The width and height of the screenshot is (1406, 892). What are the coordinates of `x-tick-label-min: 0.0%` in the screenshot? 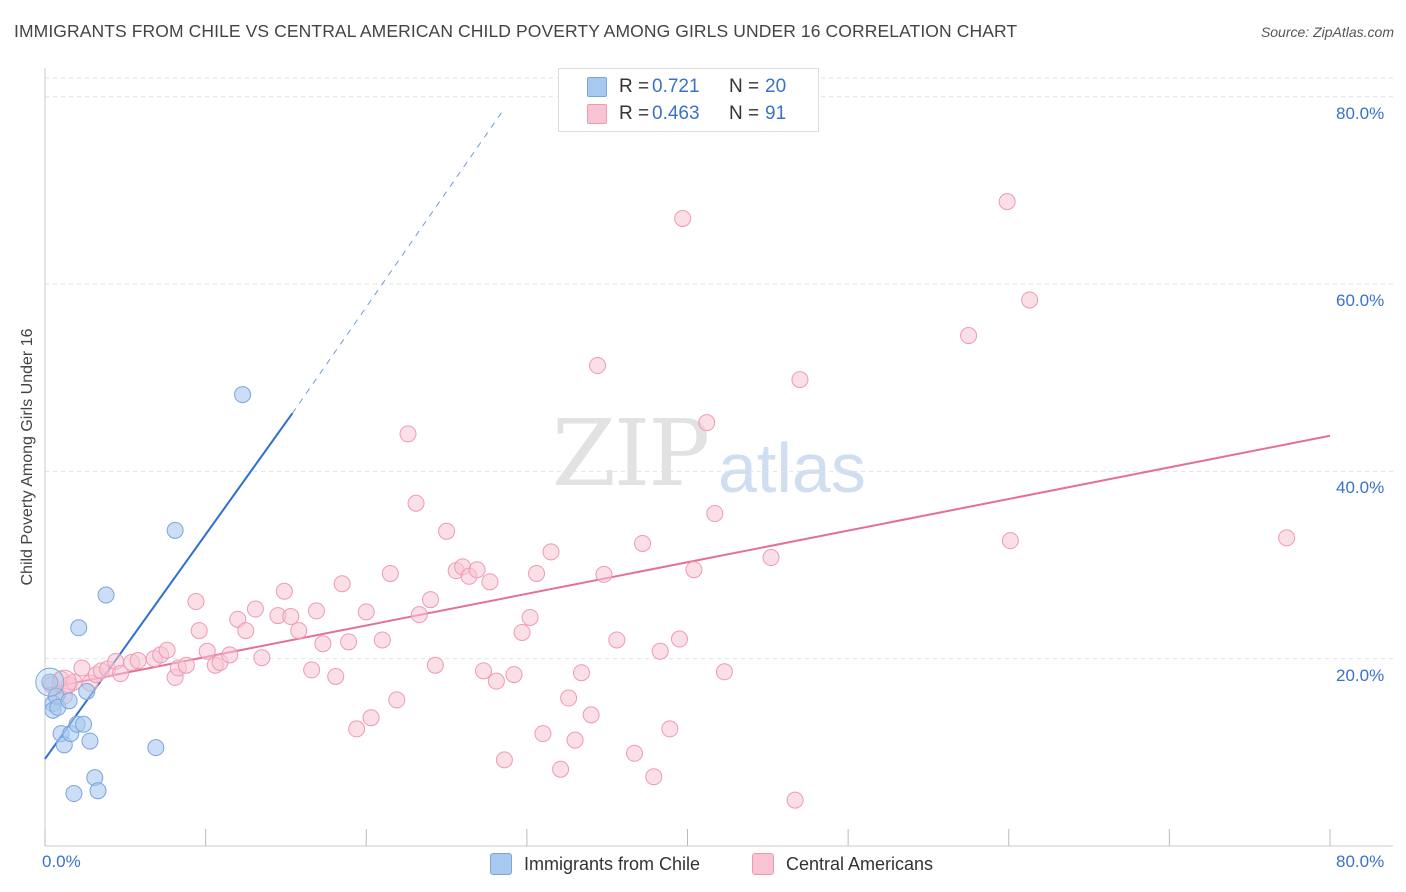 It's located at (61, 861).